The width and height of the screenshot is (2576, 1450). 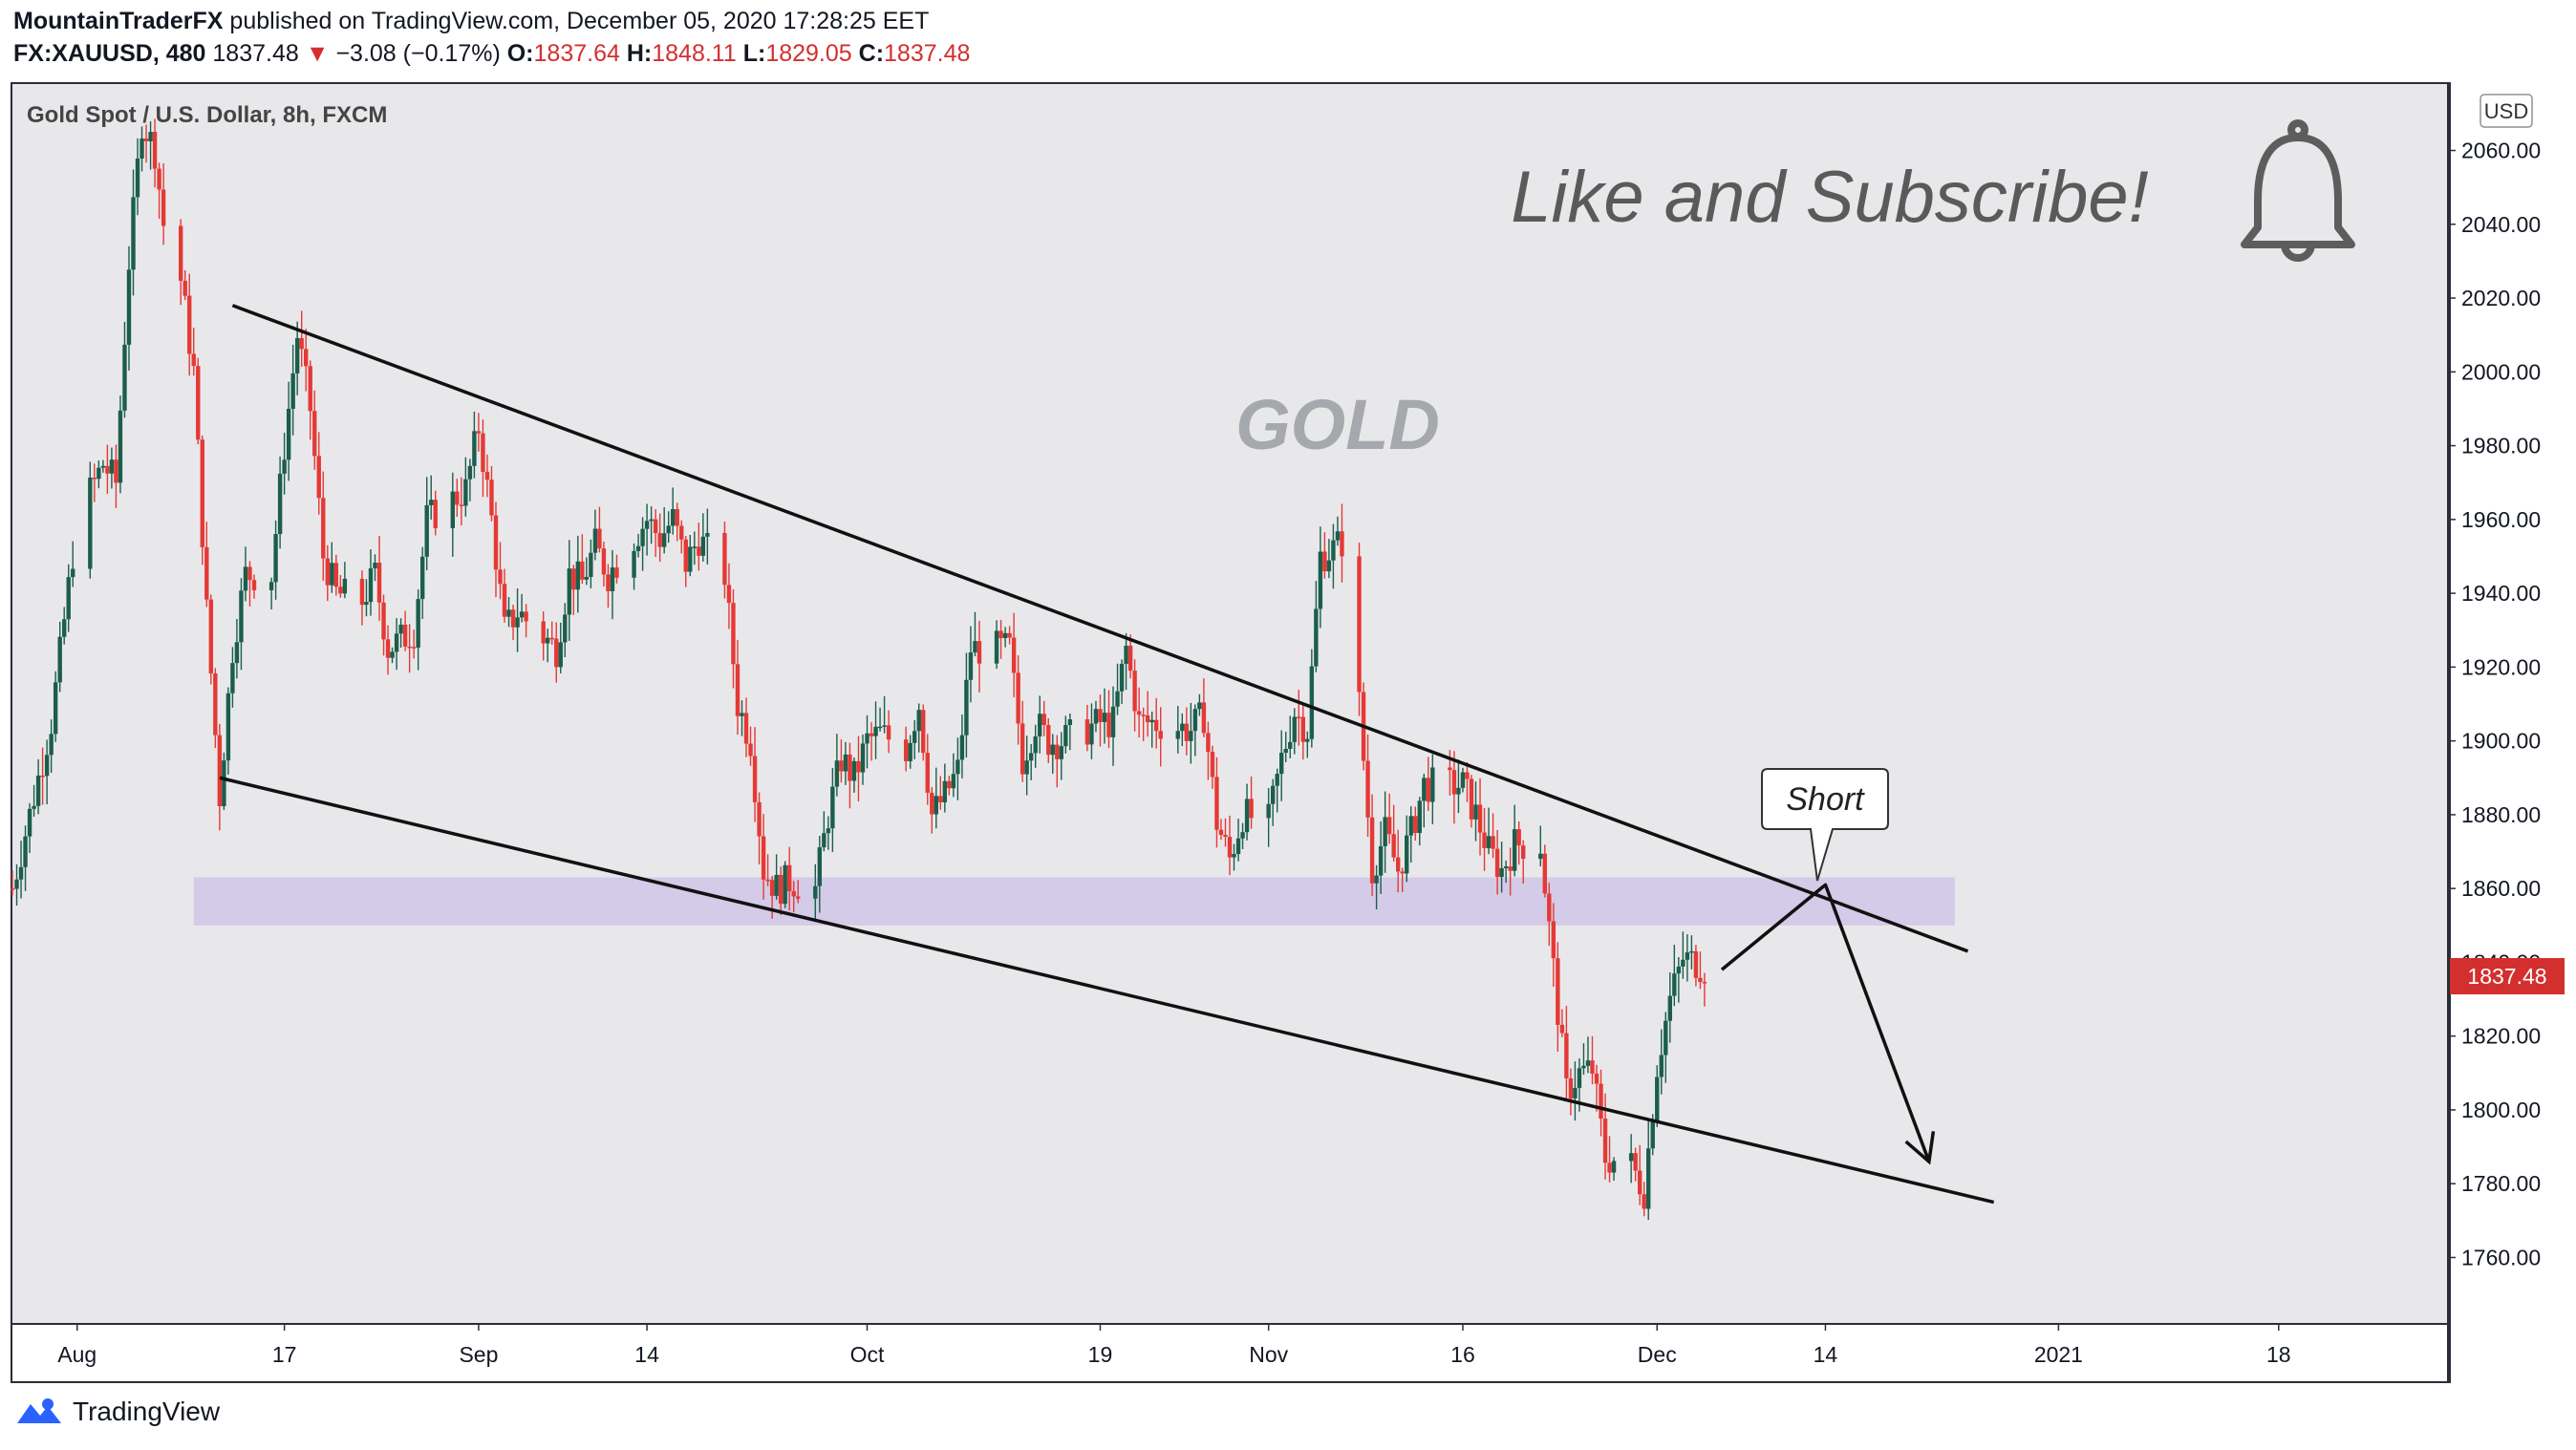 What do you see at coordinates (808, 53) in the screenshot?
I see `low-value: 1829.05` at bounding box center [808, 53].